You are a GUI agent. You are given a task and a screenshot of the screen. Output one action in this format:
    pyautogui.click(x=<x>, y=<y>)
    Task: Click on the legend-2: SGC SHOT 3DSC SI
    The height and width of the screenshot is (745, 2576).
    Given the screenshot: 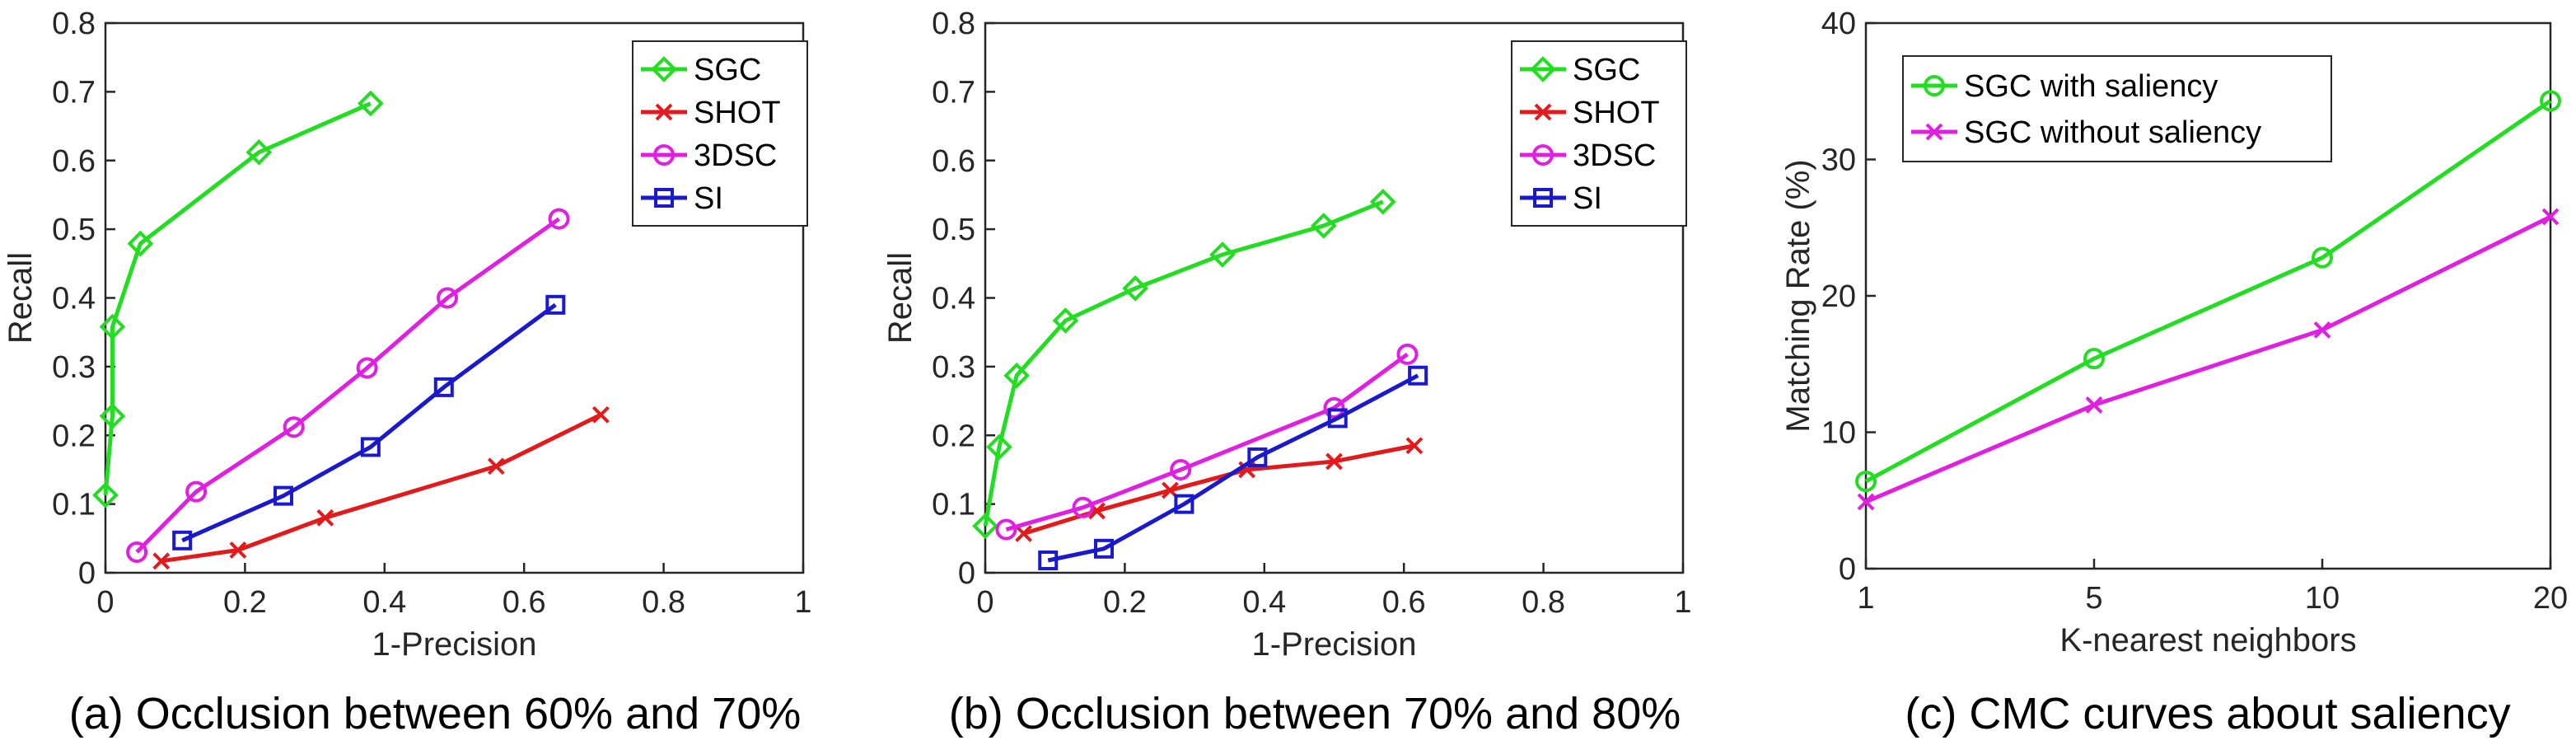 What is the action you would take?
    pyautogui.click(x=1599, y=133)
    